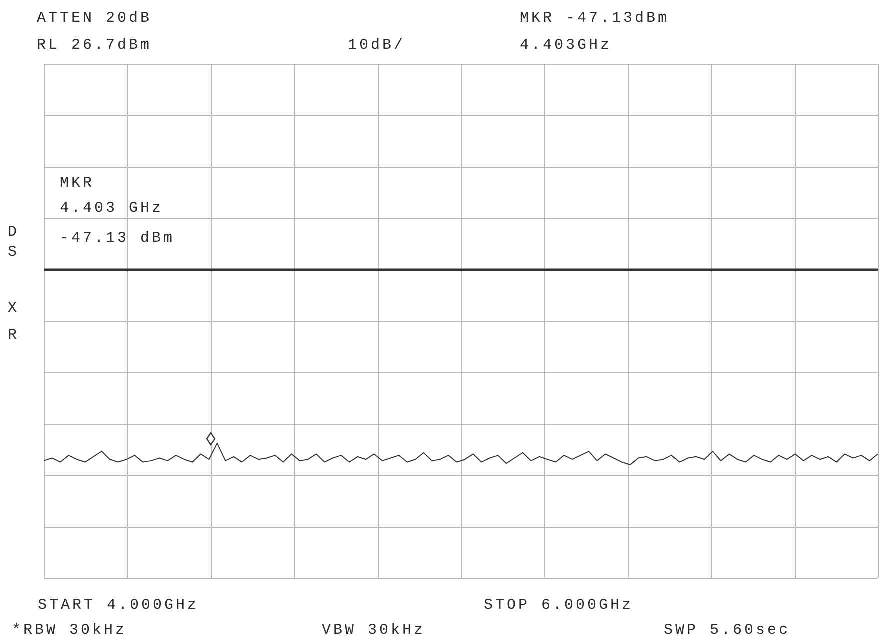  What do you see at coordinates (119, 605) in the screenshot?
I see `text: START 4.000GHz` at bounding box center [119, 605].